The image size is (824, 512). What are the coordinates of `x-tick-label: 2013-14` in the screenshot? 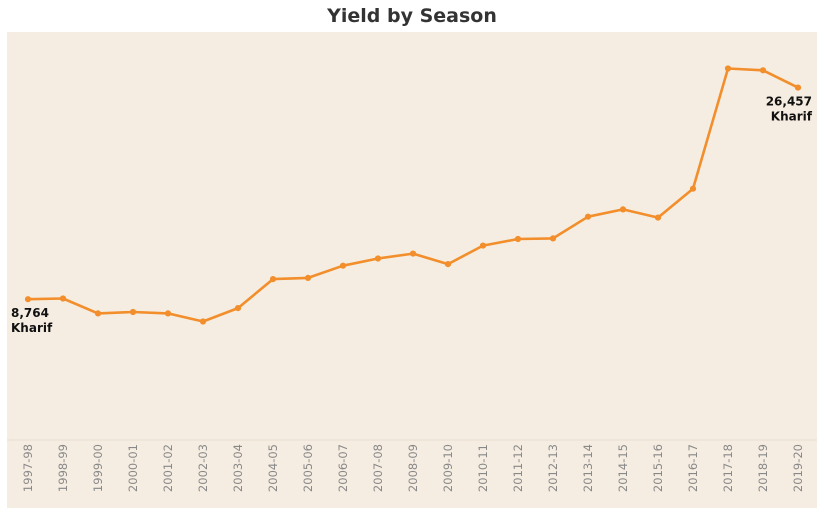 It's located at (588, 468).